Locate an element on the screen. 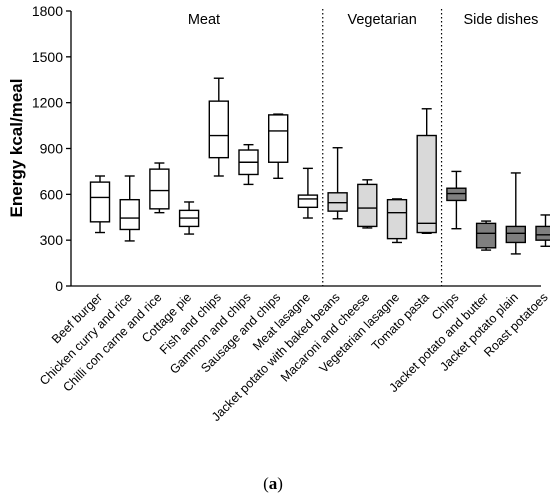 The image size is (550, 498). y-tick-label: 0 is located at coordinates (59, 286).